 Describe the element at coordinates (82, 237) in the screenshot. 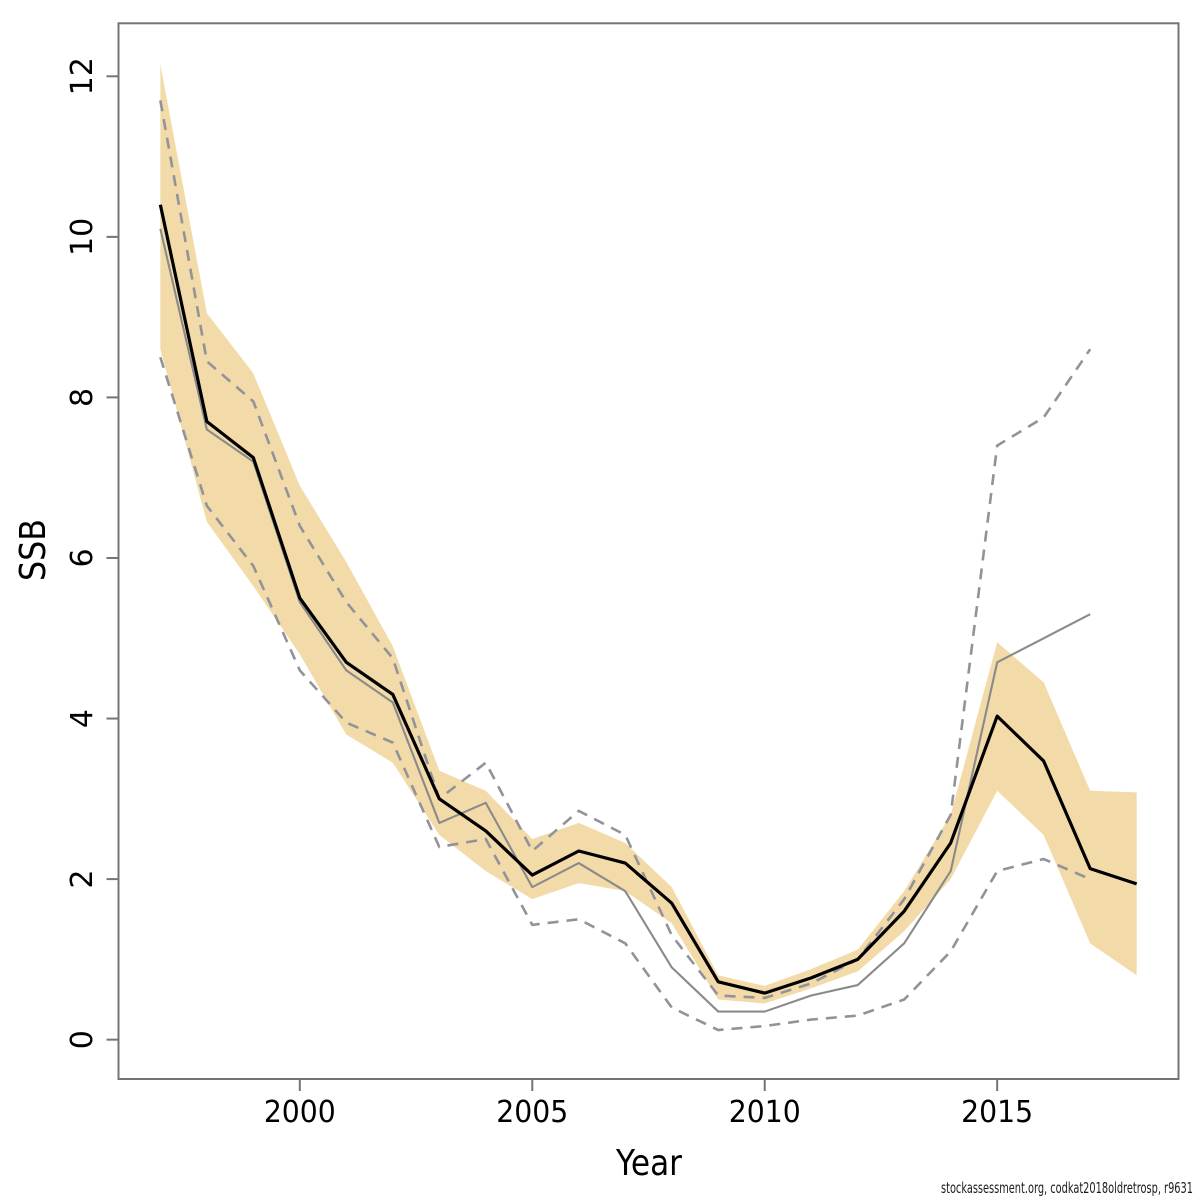

I see `y-axis-tick-label-10: 10` at that location.